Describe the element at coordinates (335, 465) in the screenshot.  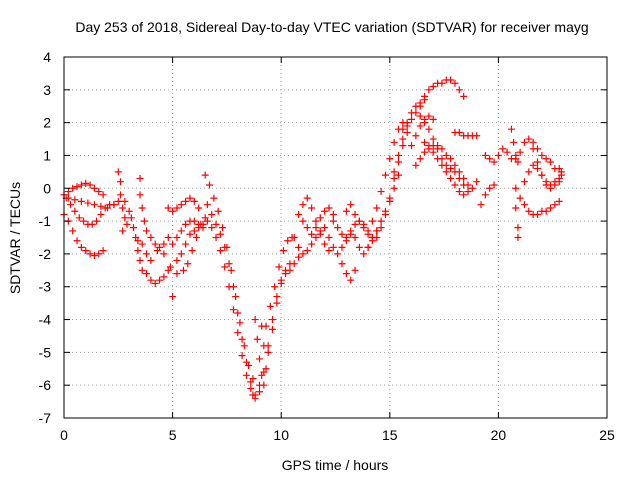
I see `x-axis-label: GPS time / hours` at that location.